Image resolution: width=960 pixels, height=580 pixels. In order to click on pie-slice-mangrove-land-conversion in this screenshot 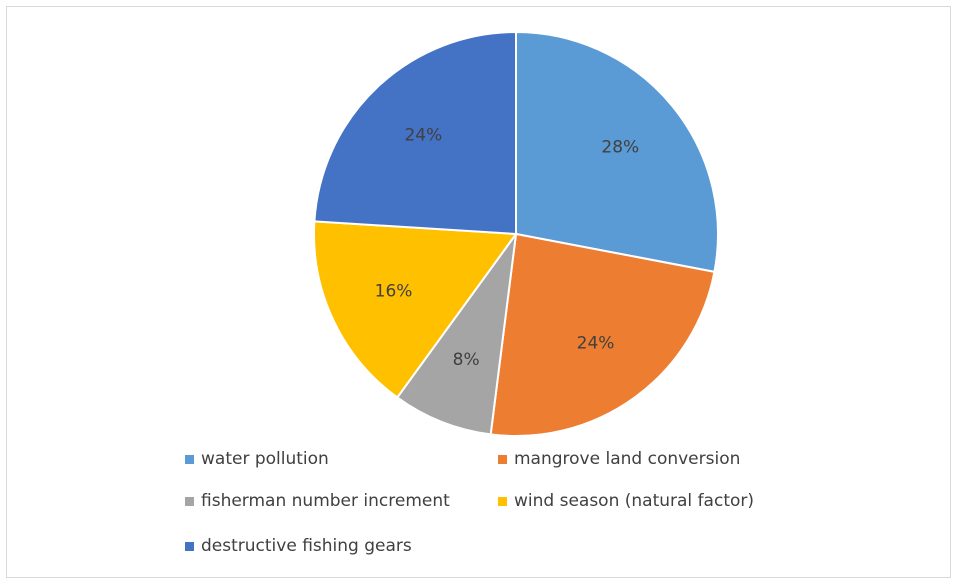, I will do `click(602, 334)`.